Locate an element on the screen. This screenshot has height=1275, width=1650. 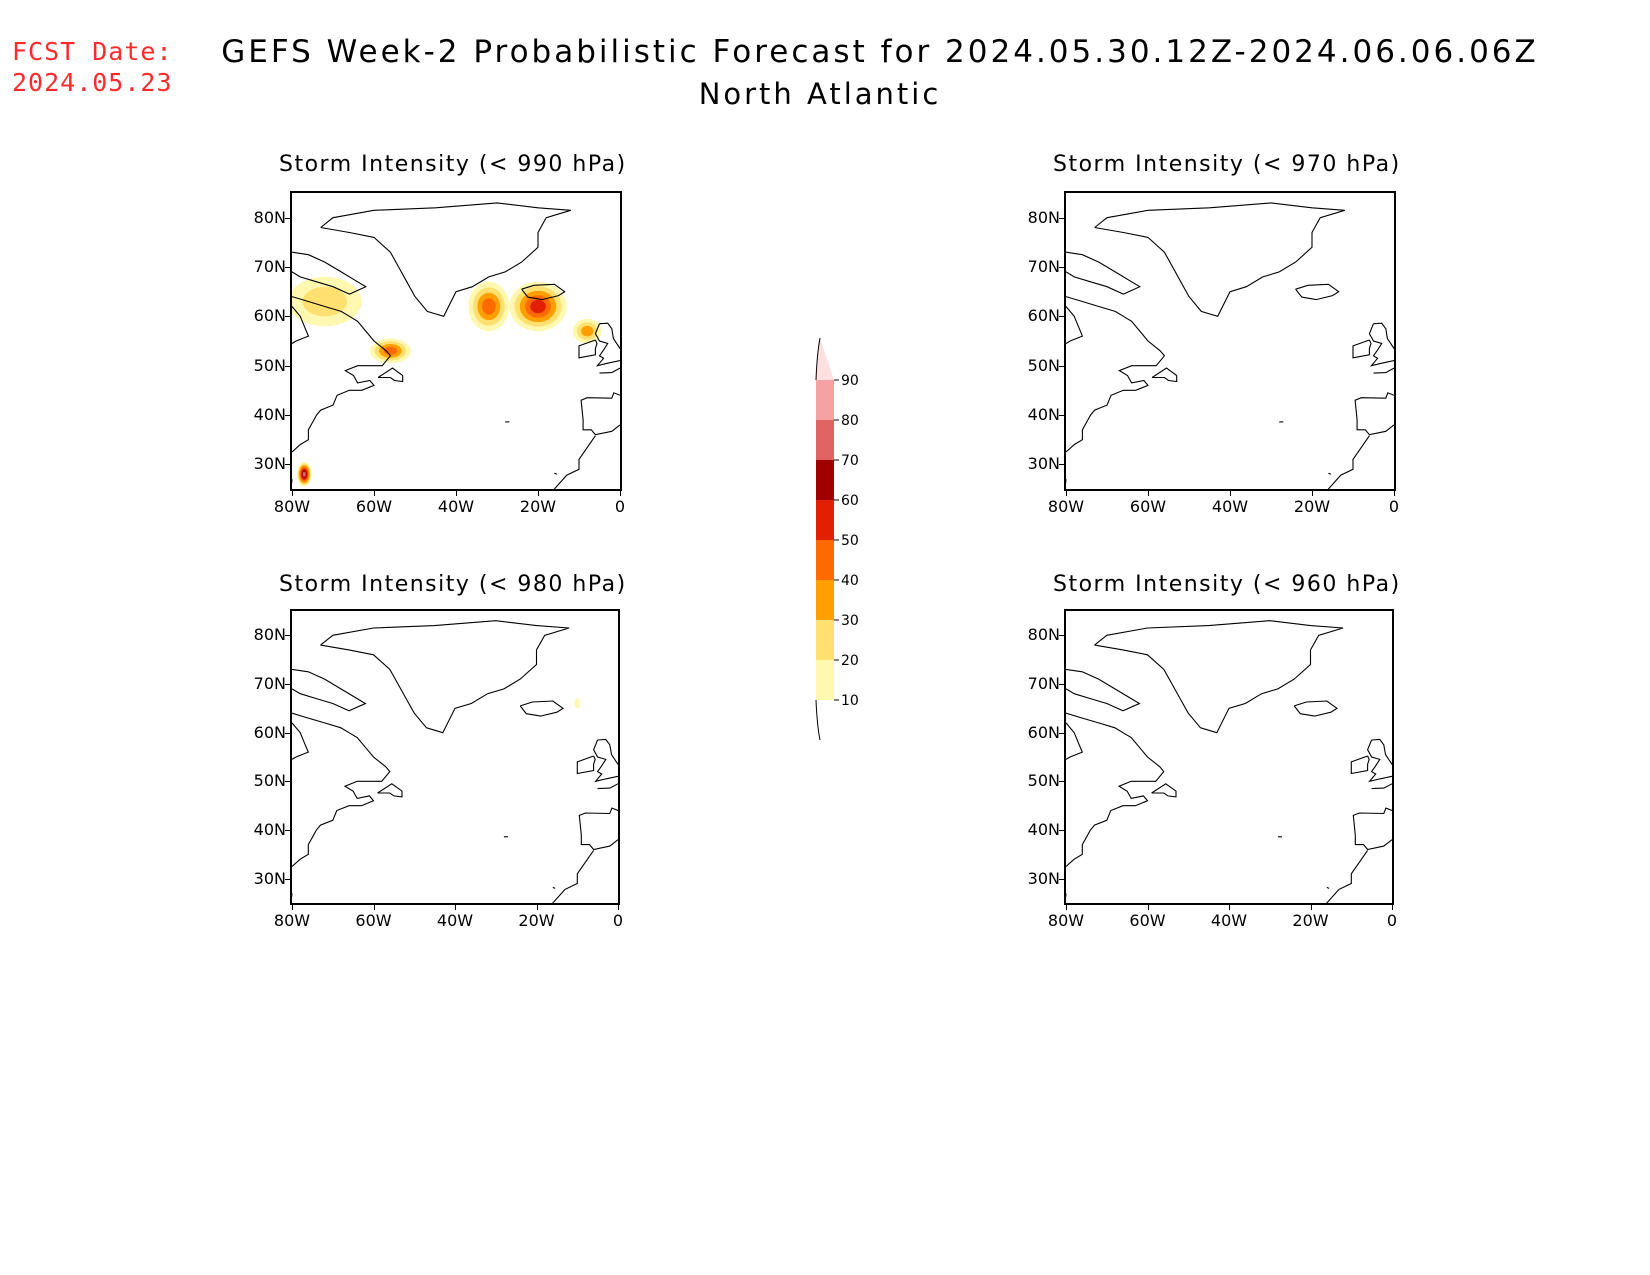
panel-title-970: Storm Intensity (< 970 hPa) is located at coordinates (1227, 164).